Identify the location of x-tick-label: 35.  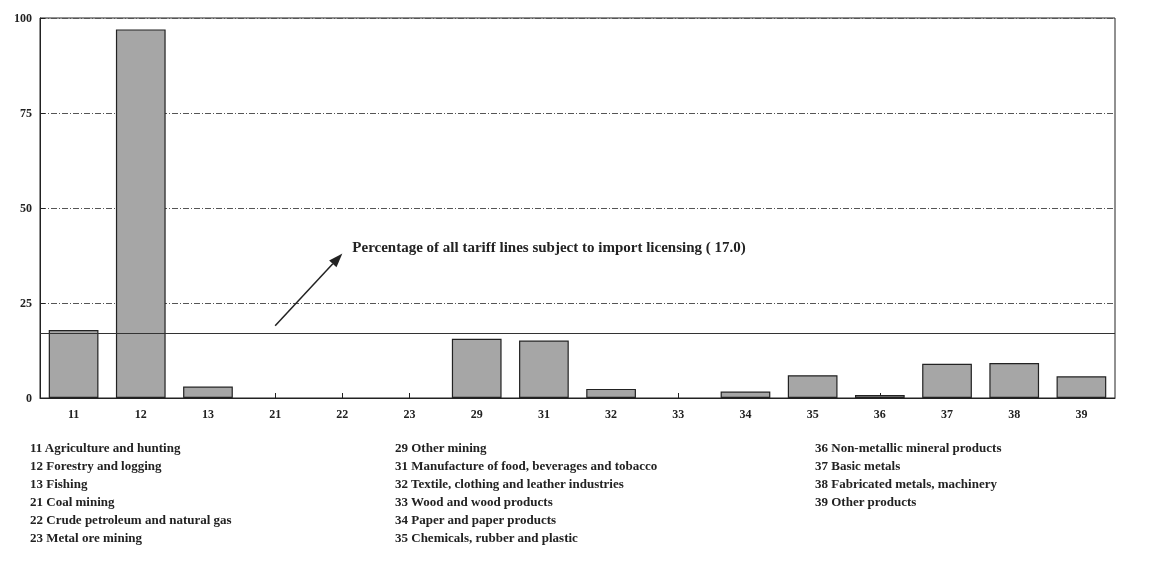
(812, 414).